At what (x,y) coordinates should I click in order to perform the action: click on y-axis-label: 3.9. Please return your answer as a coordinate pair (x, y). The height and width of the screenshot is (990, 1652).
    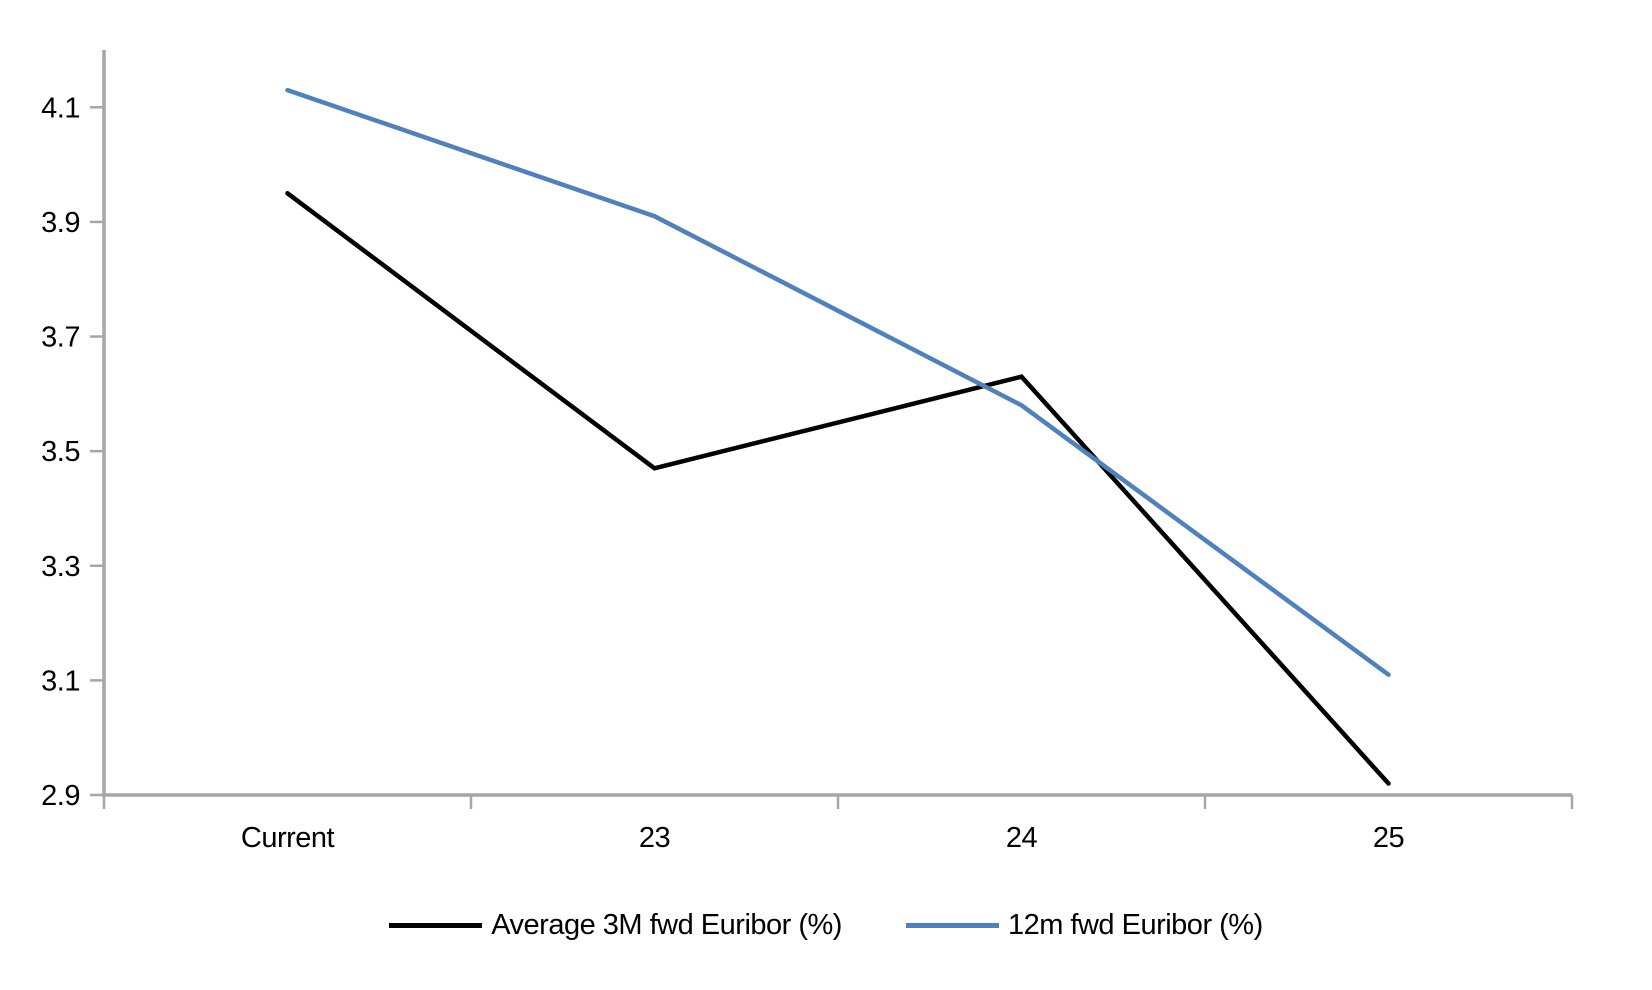
    Looking at the image, I should click on (60, 223).